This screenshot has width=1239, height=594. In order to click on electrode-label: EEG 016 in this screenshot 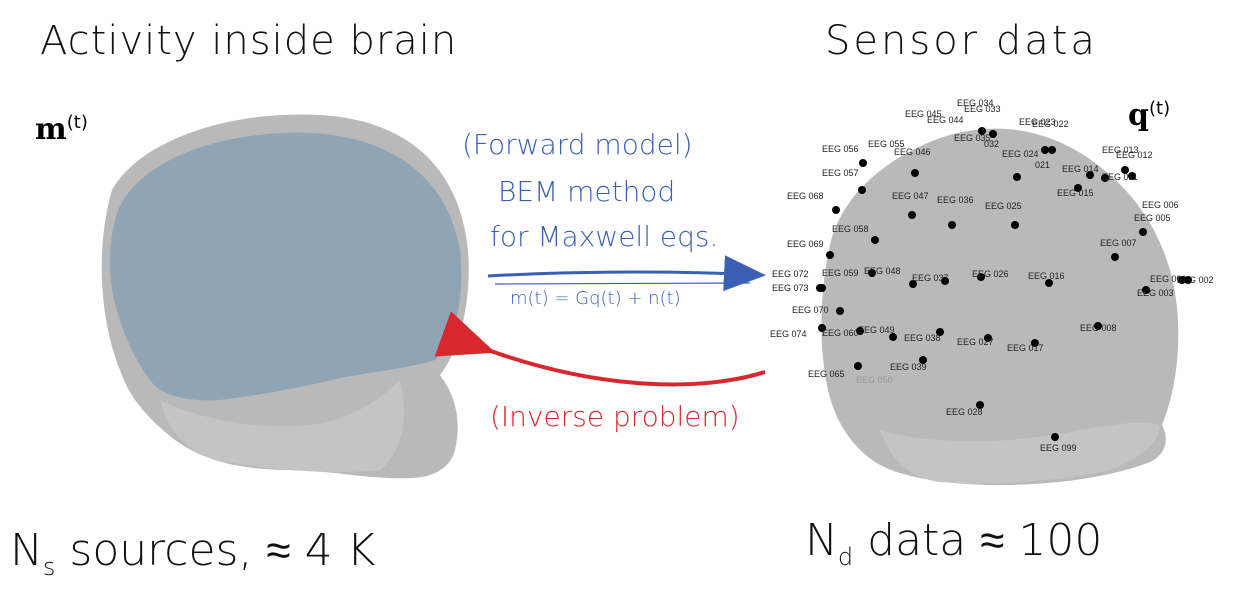, I will do `click(1046, 276)`.